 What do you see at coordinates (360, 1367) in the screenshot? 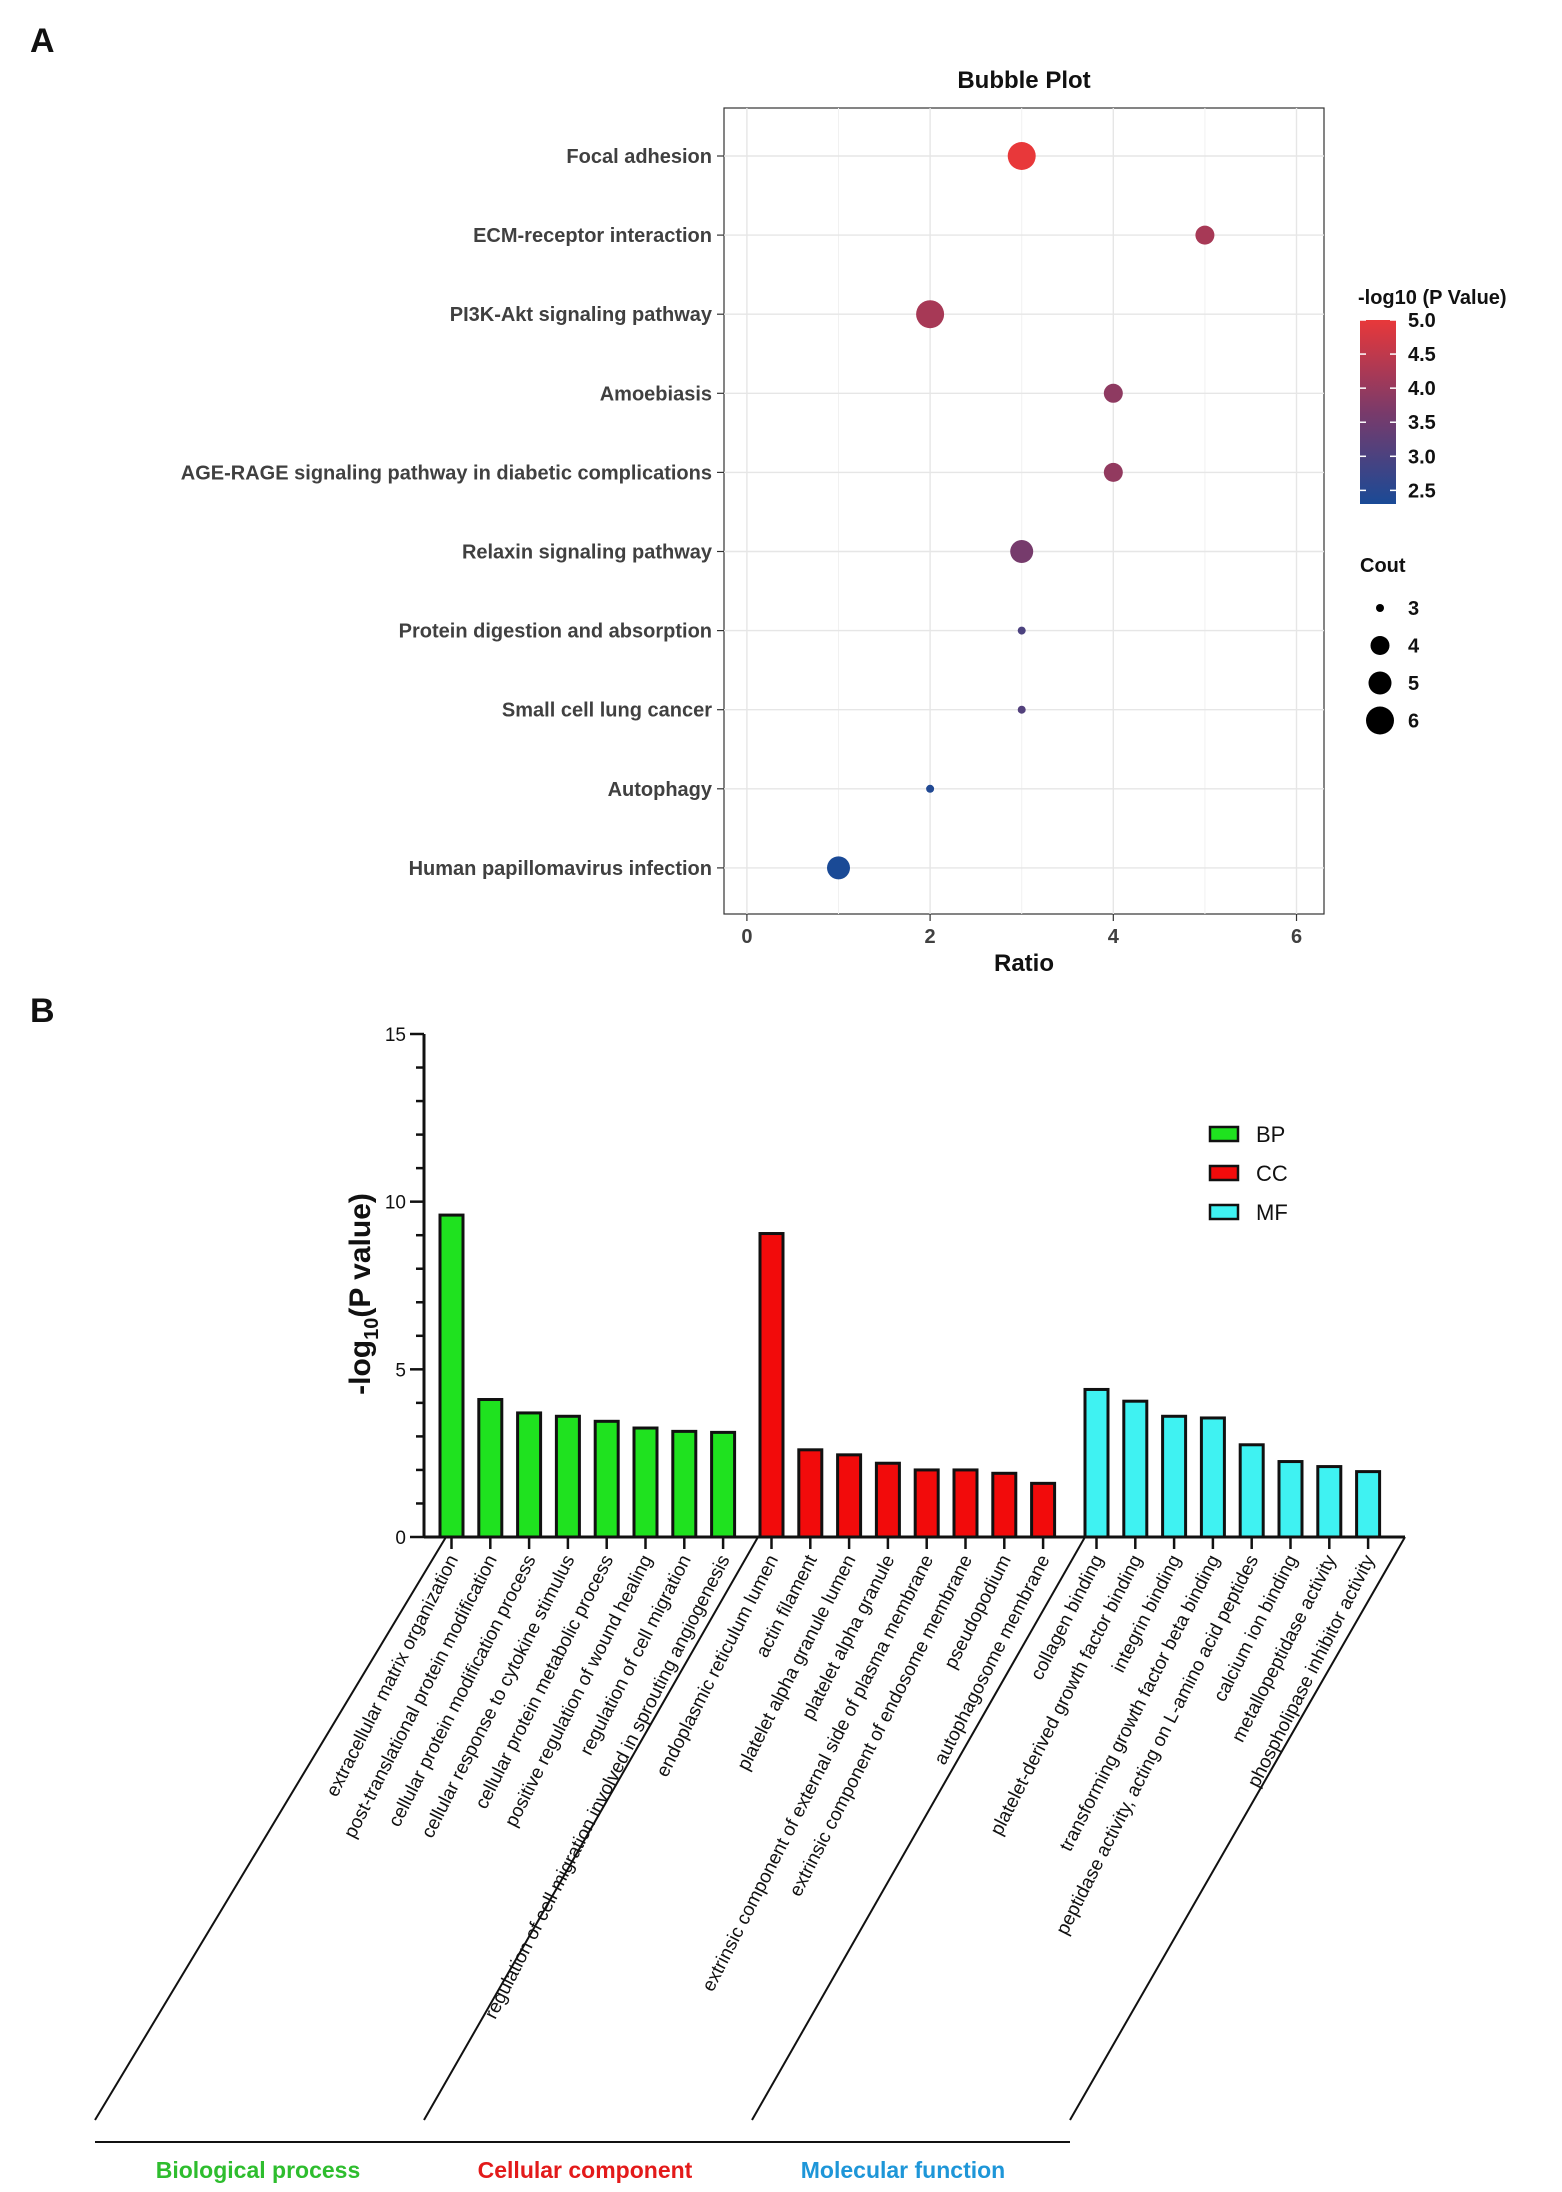
I see `bar-y-label-main: -log` at bounding box center [360, 1367].